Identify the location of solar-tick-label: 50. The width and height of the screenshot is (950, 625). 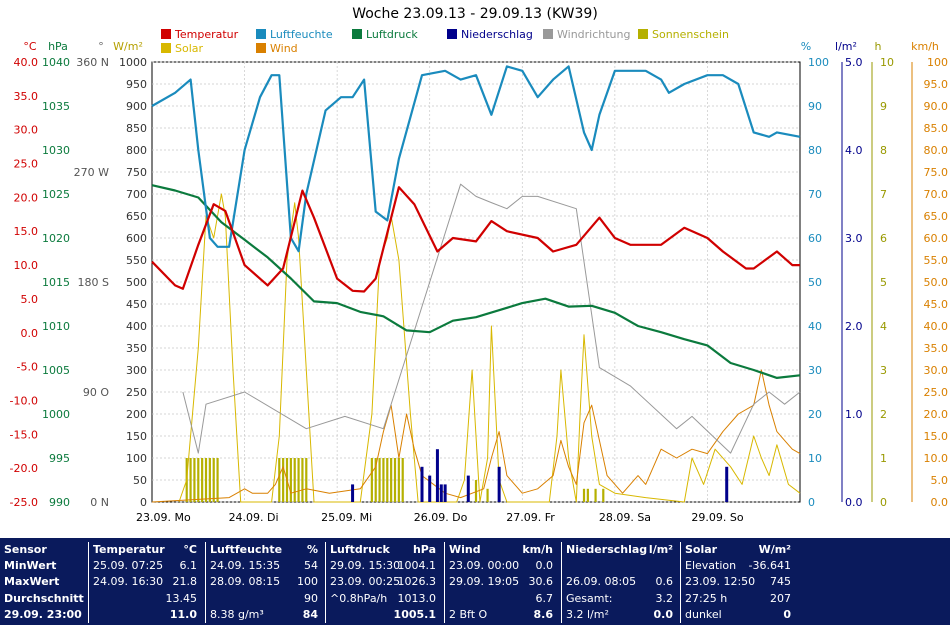
(140, 480).